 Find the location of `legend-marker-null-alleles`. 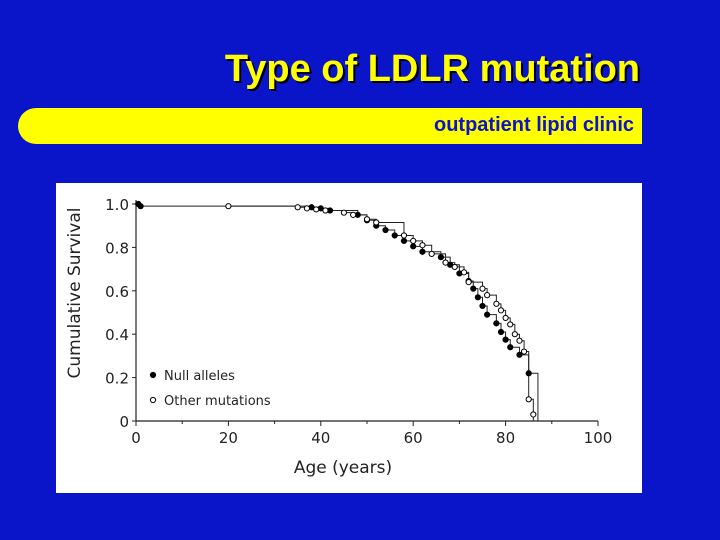

legend-marker-null-alleles is located at coordinates (153, 375).